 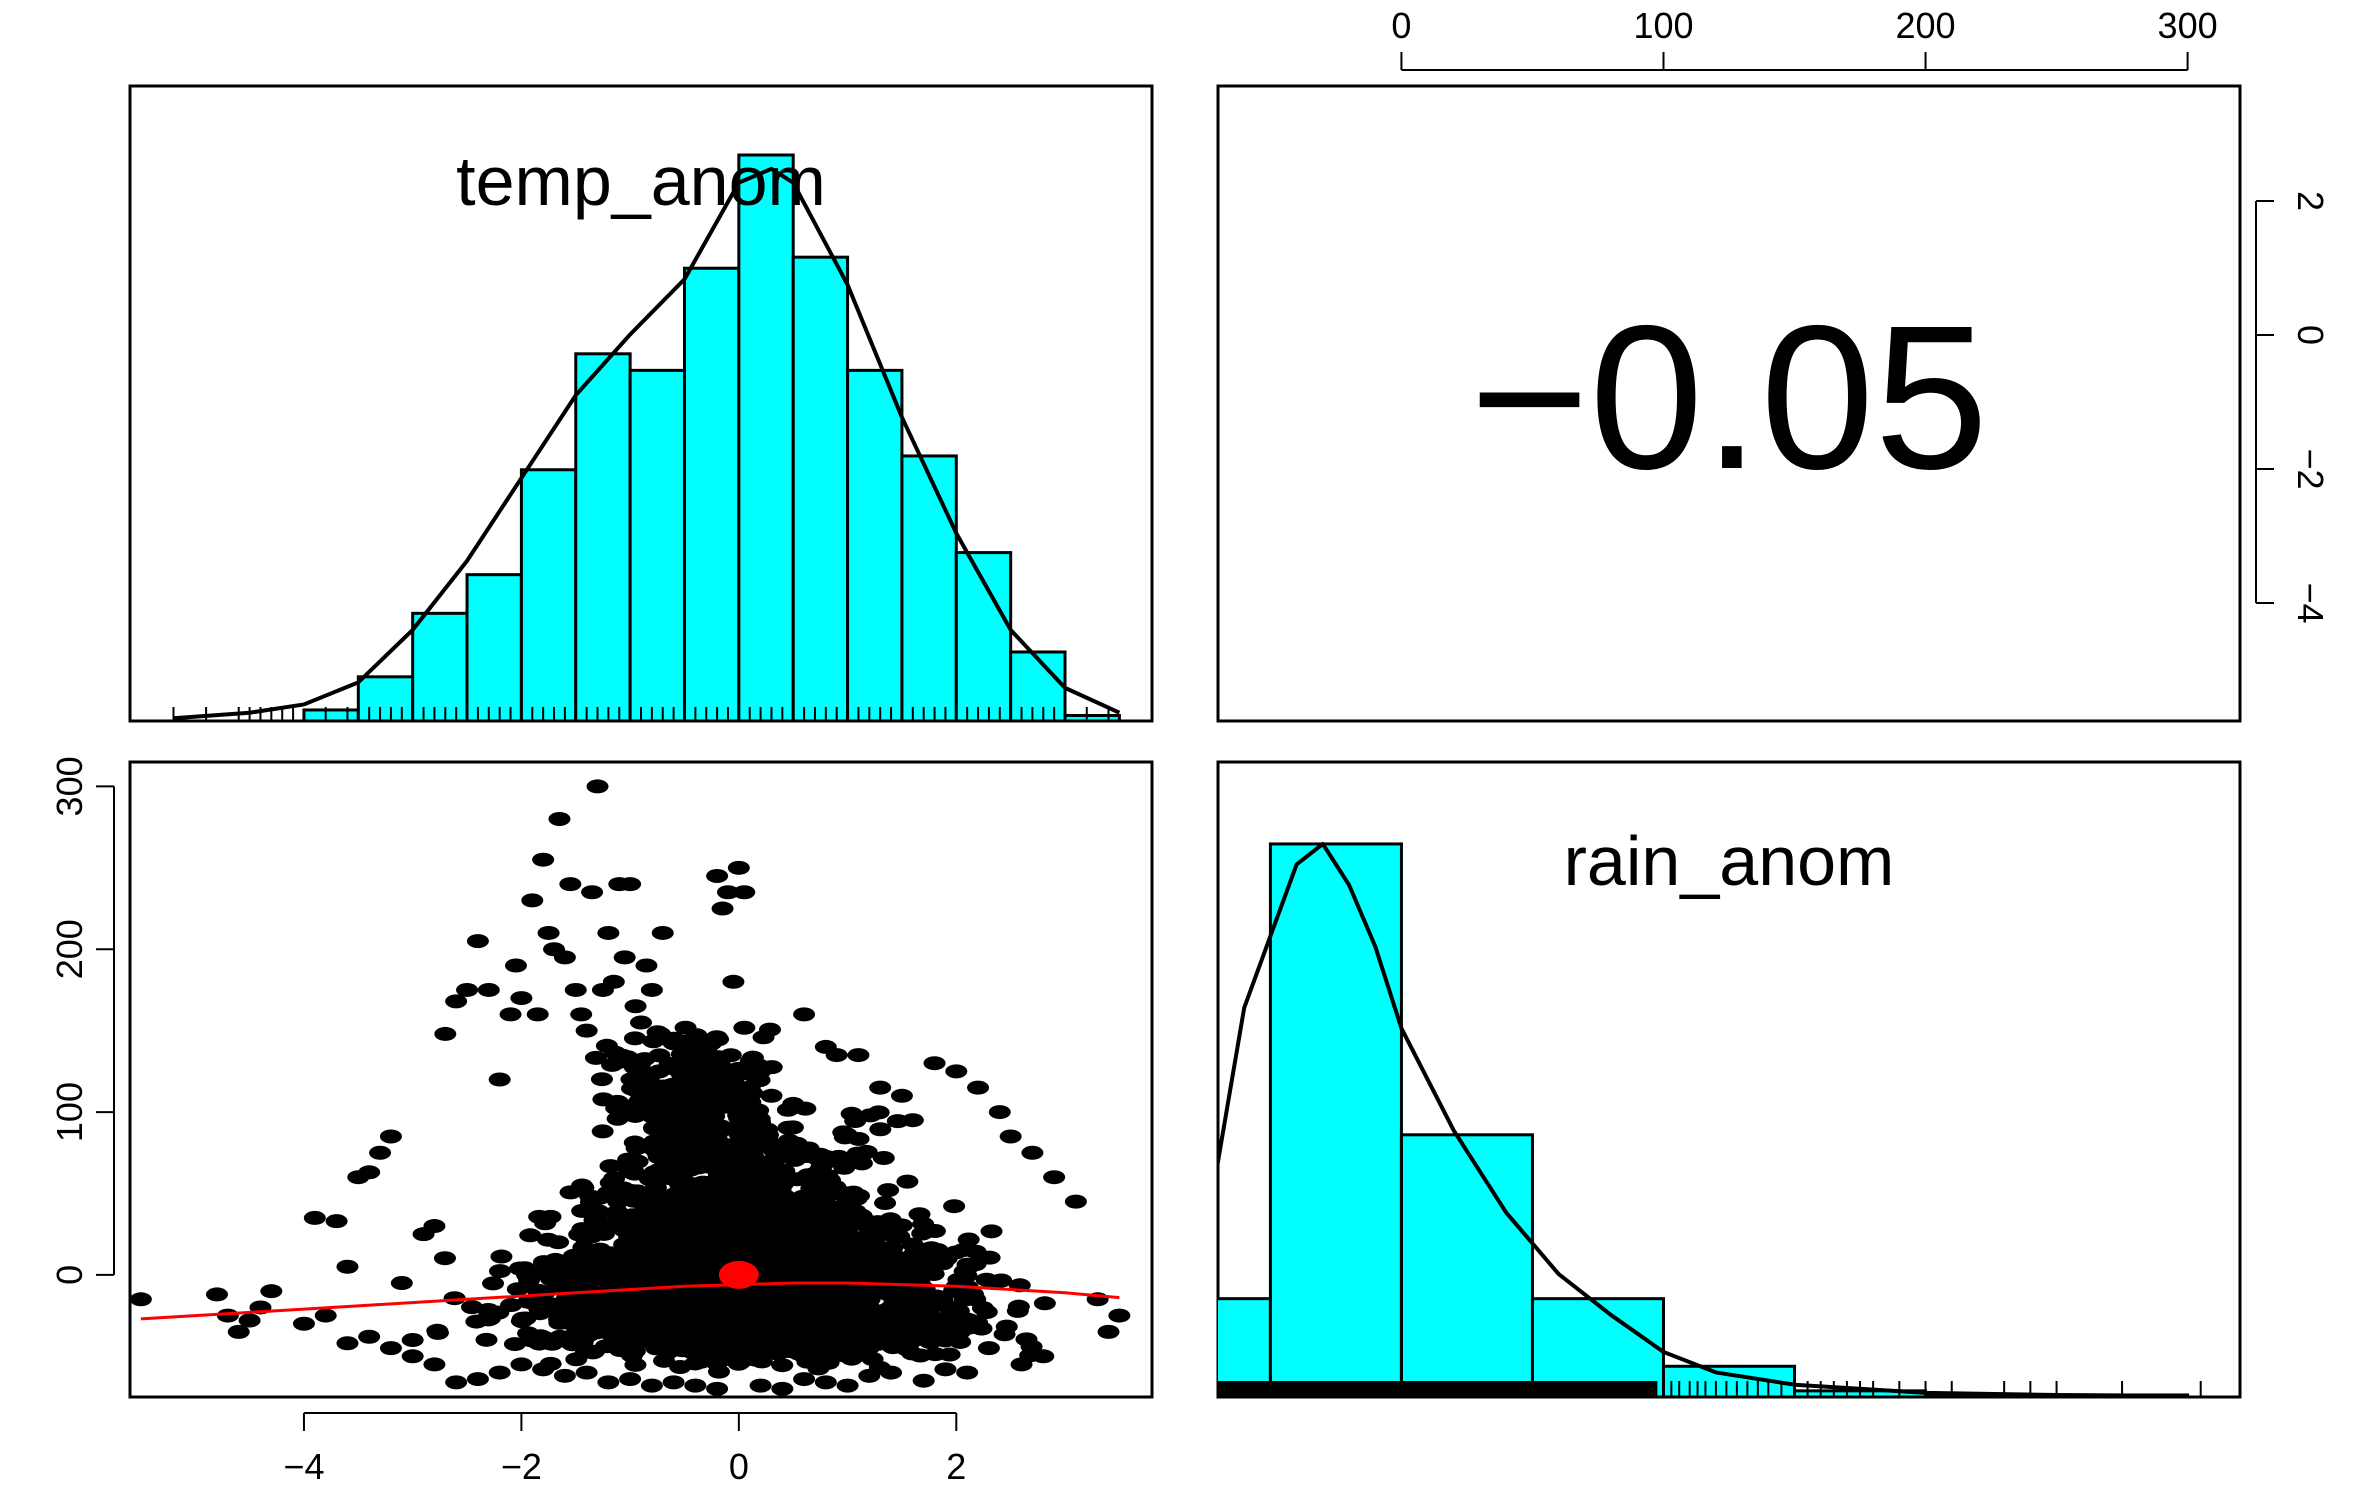 What do you see at coordinates (1663, 25) in the screenshot?
I see `x-tick-label-top: 100` at bounding box center [1663, 25].